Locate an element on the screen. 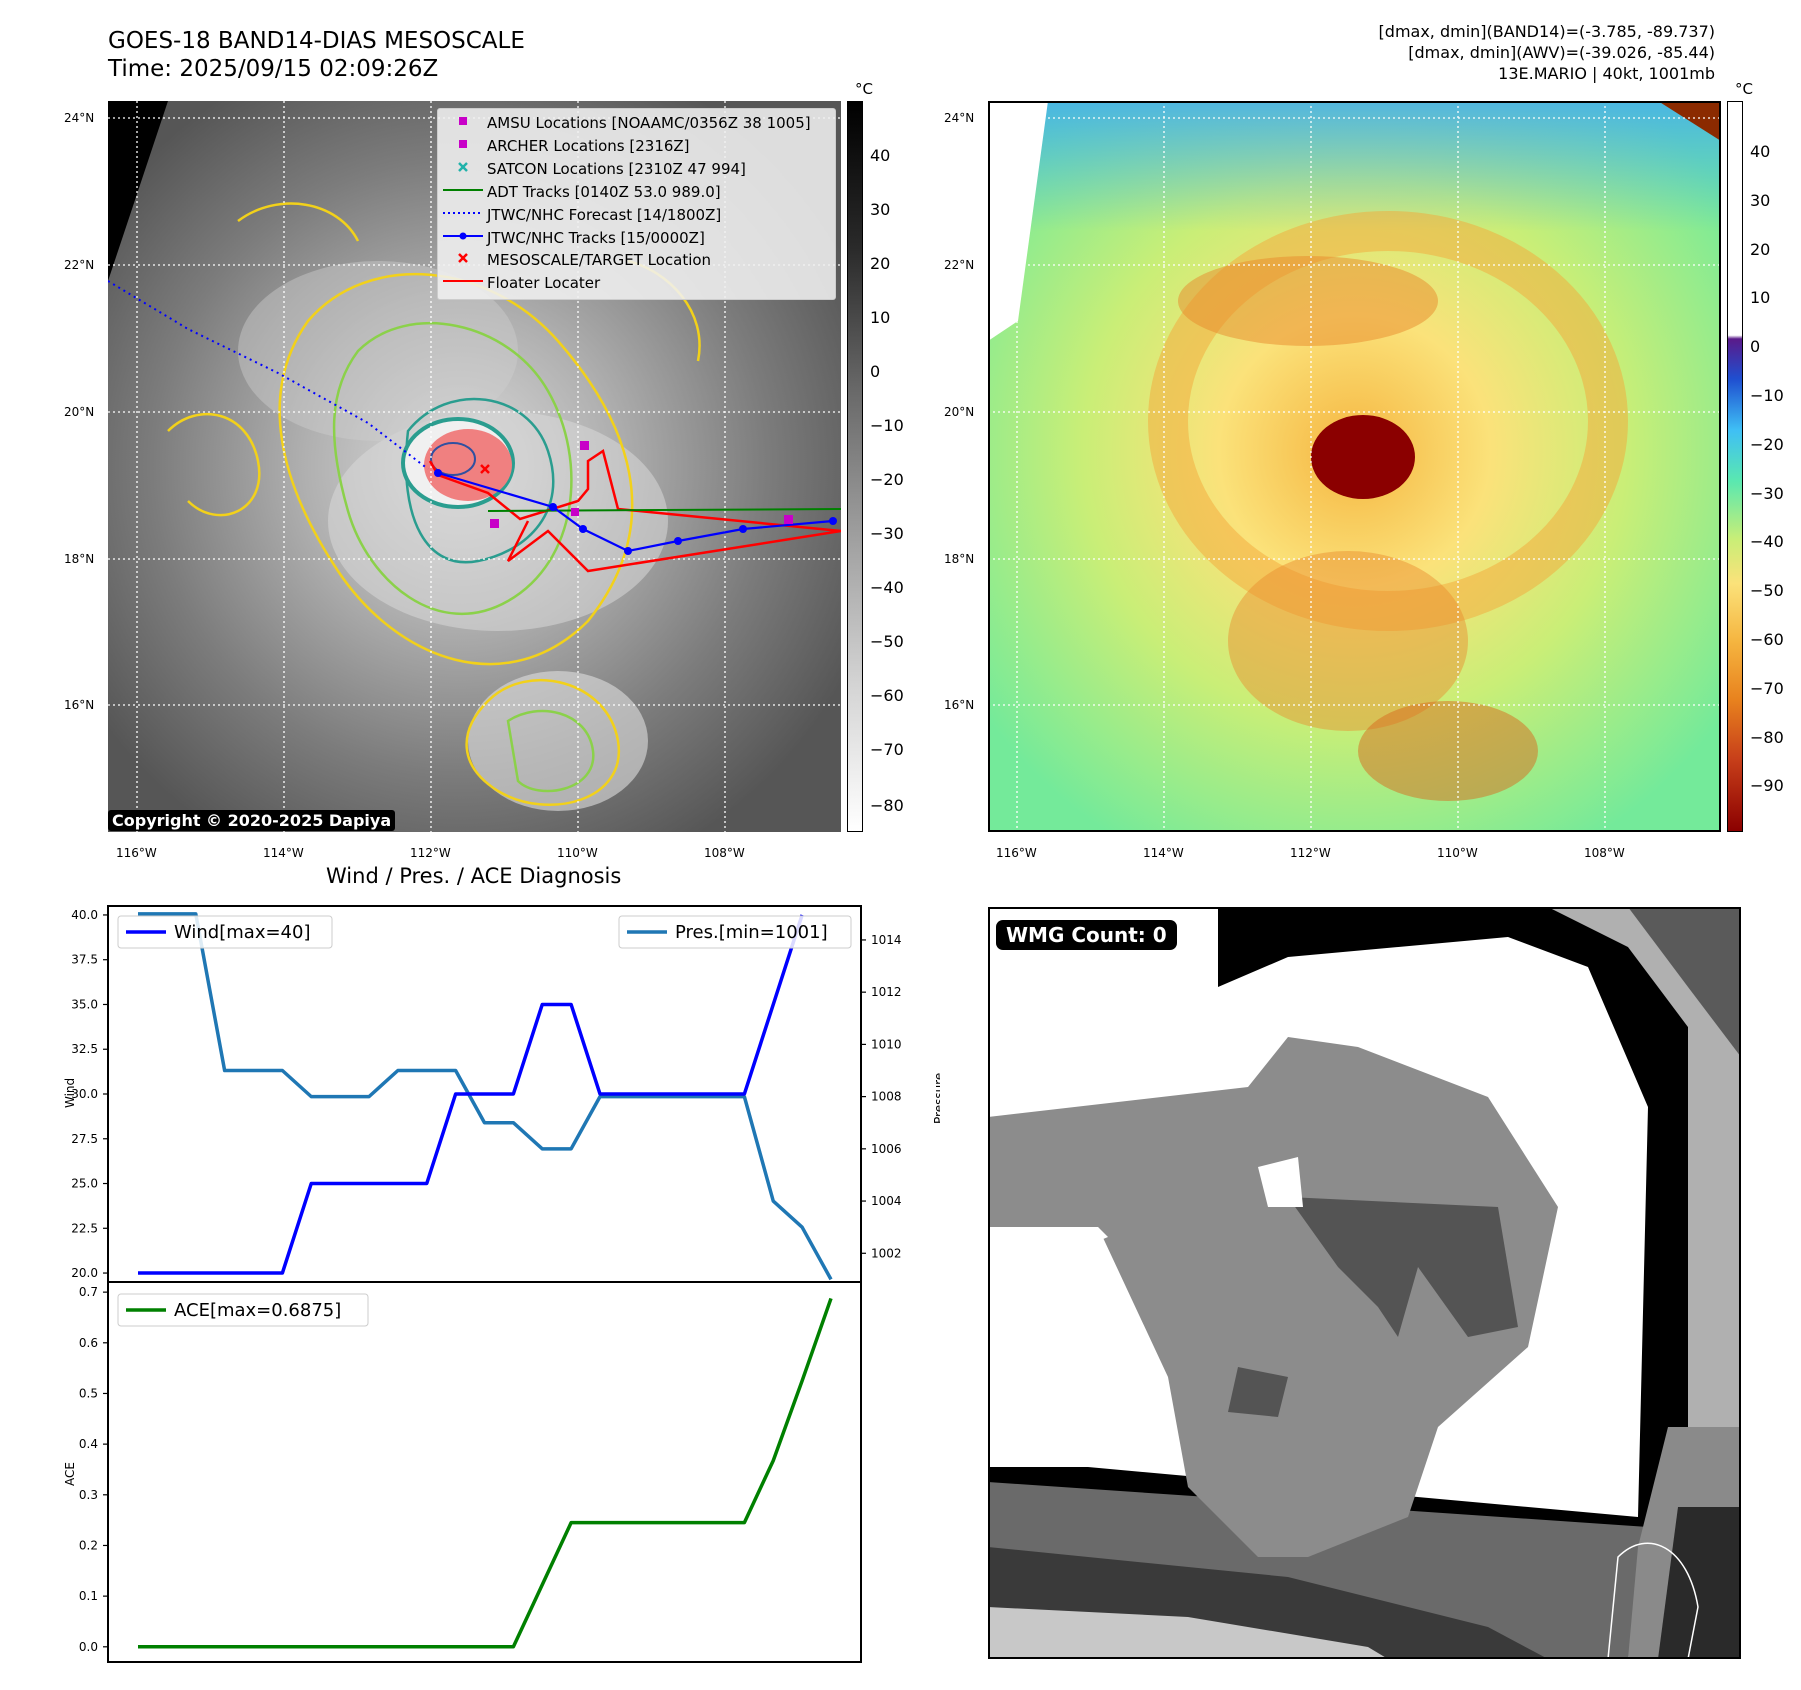  copyright-badge: Copyright © 2020-2025 Dapiya is located at coordinates (252, 820).